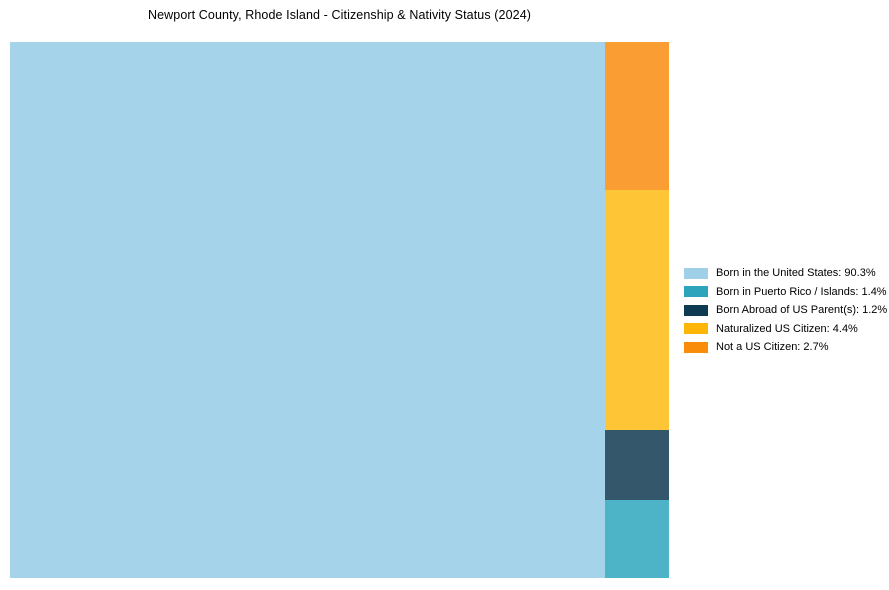  Describe the element at coordinates (637, 116) in the screenshot. I see `treemap-segment-not-a-us-citizen` at that location.